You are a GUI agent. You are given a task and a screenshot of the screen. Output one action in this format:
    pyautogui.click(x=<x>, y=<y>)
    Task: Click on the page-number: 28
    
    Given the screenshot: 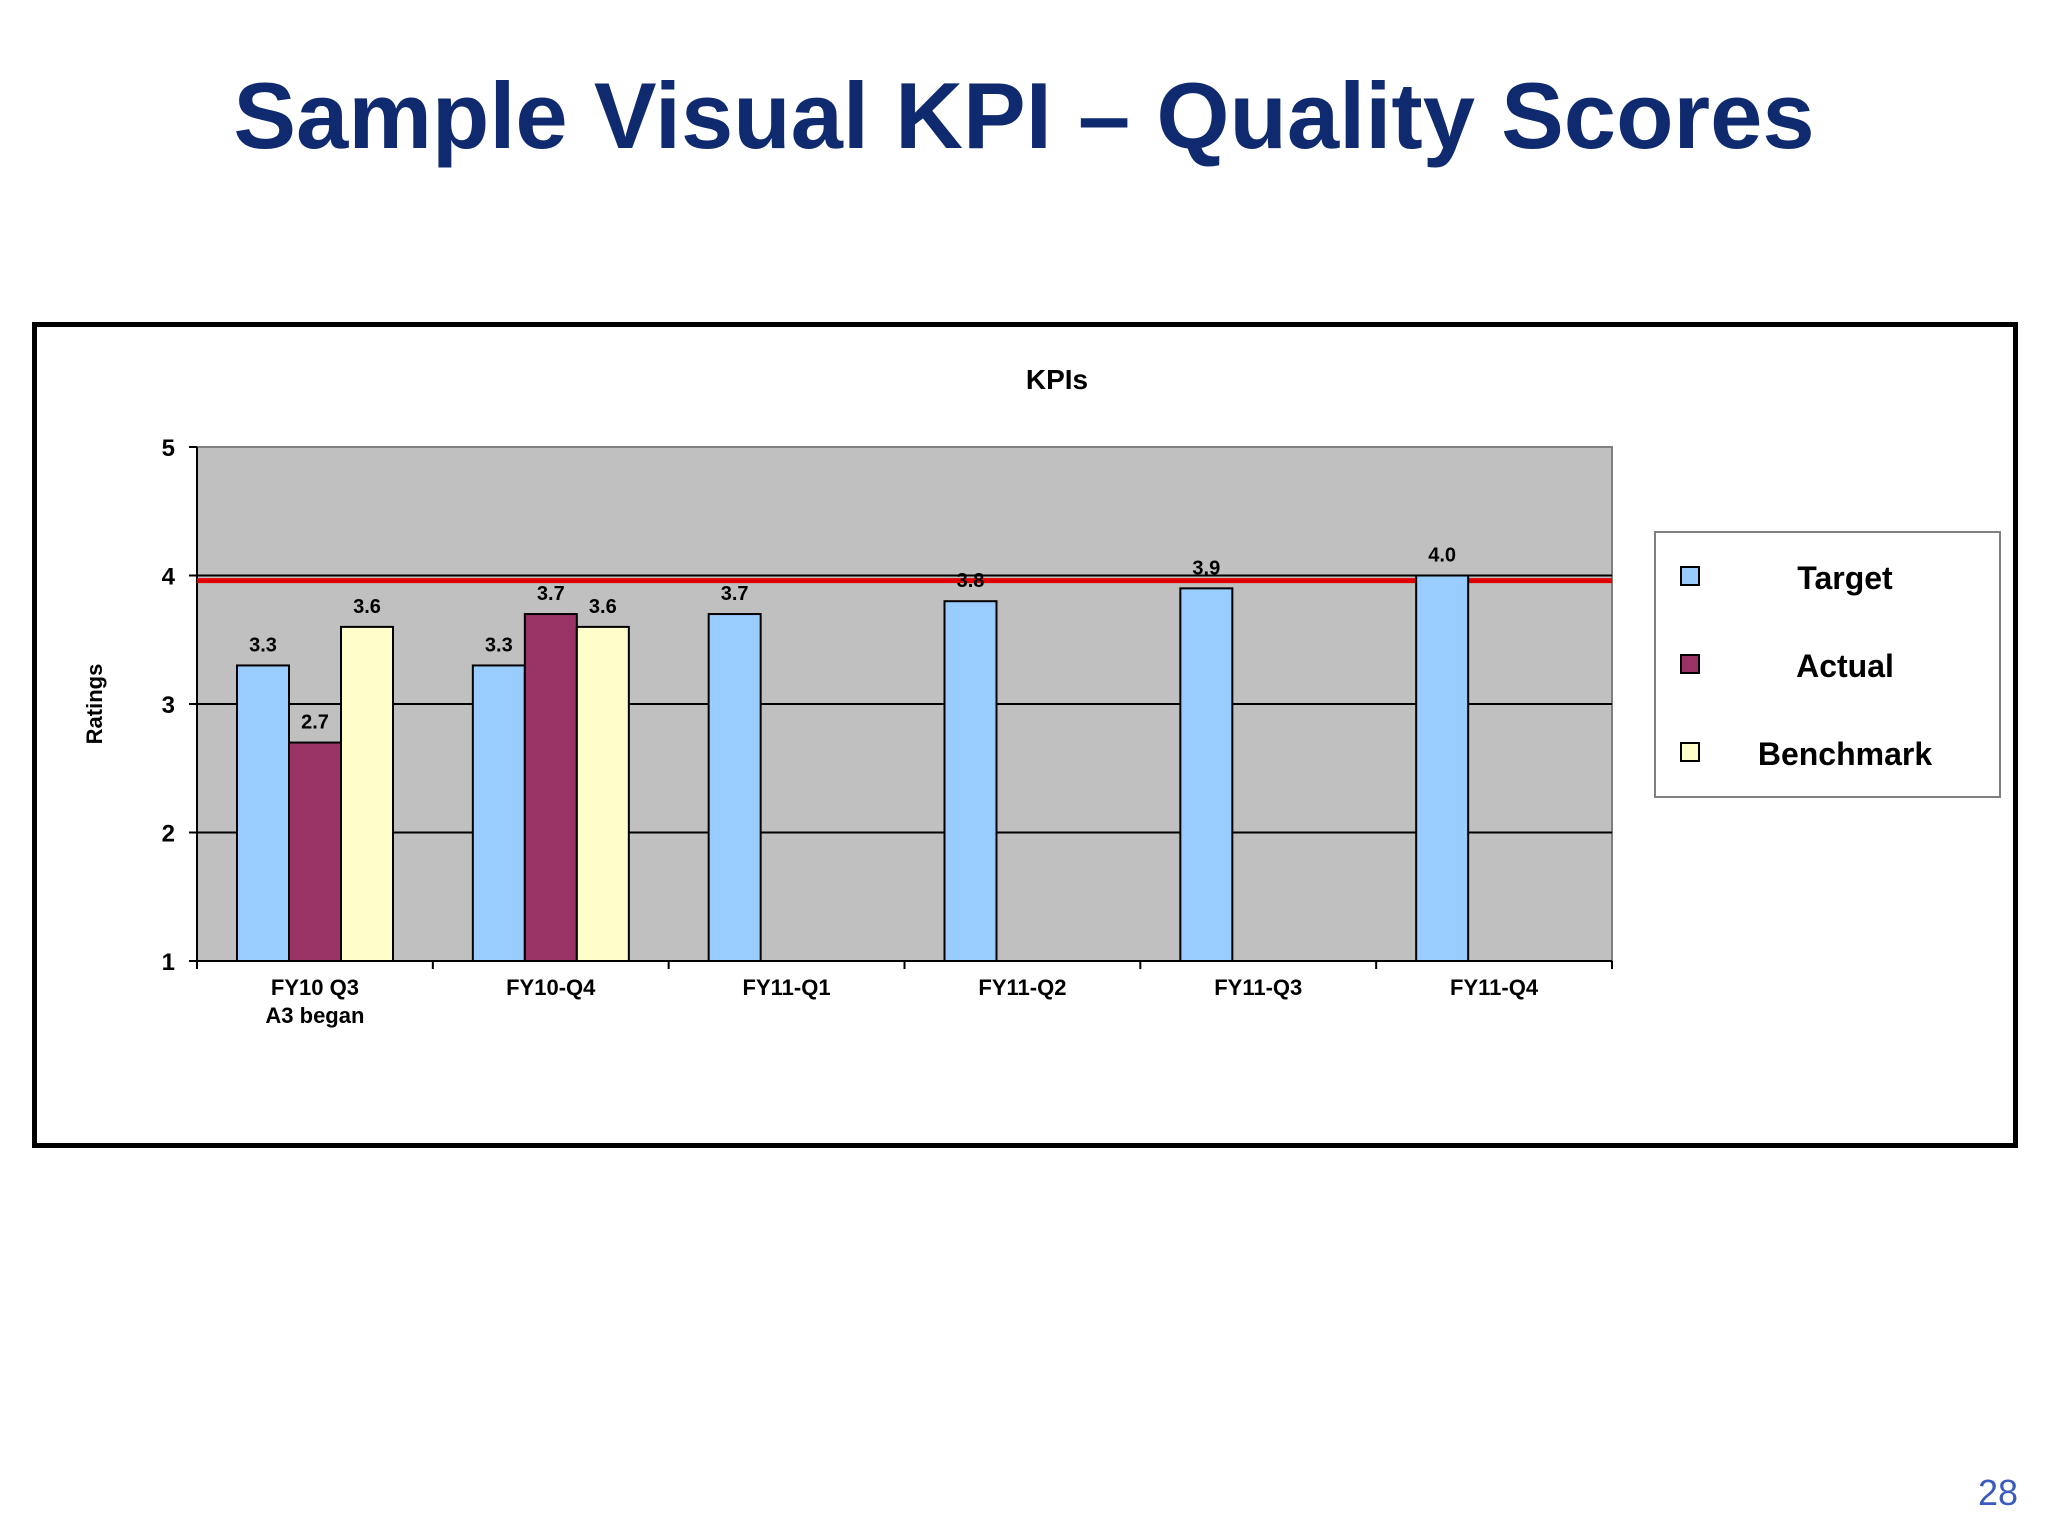 What is the action you would take?
    pyautogui.click(x=1997, y=1492)
    